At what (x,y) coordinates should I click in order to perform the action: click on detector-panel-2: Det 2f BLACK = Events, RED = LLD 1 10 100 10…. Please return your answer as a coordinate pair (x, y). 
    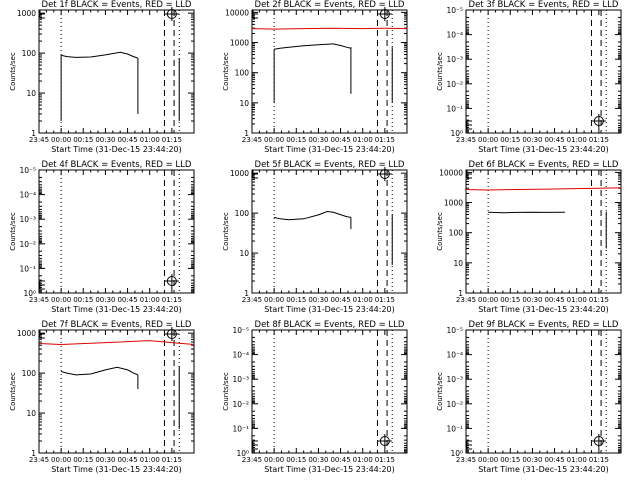
    Looking at the image, I should click on (315, 77).